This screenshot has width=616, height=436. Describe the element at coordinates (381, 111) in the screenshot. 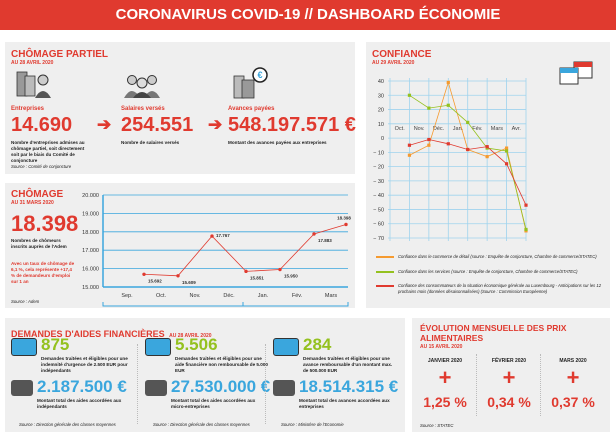

I see `y-tick-label: 20` at that location.